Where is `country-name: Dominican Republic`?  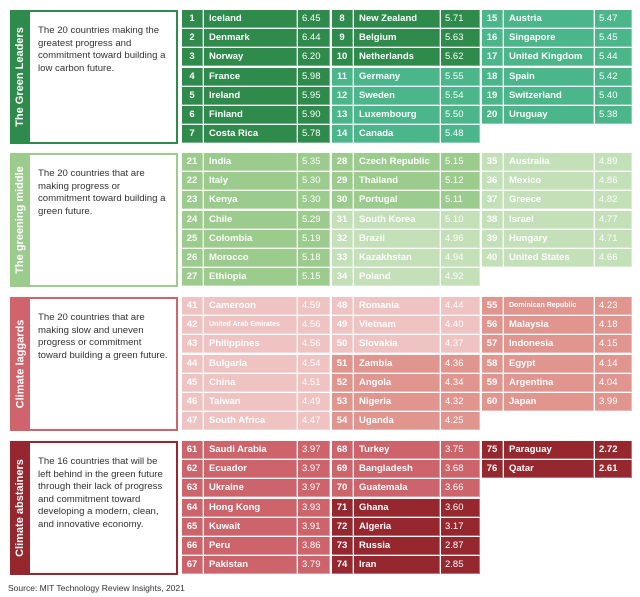 country-name: Dominican Republic is located at coordinates (549, 306).